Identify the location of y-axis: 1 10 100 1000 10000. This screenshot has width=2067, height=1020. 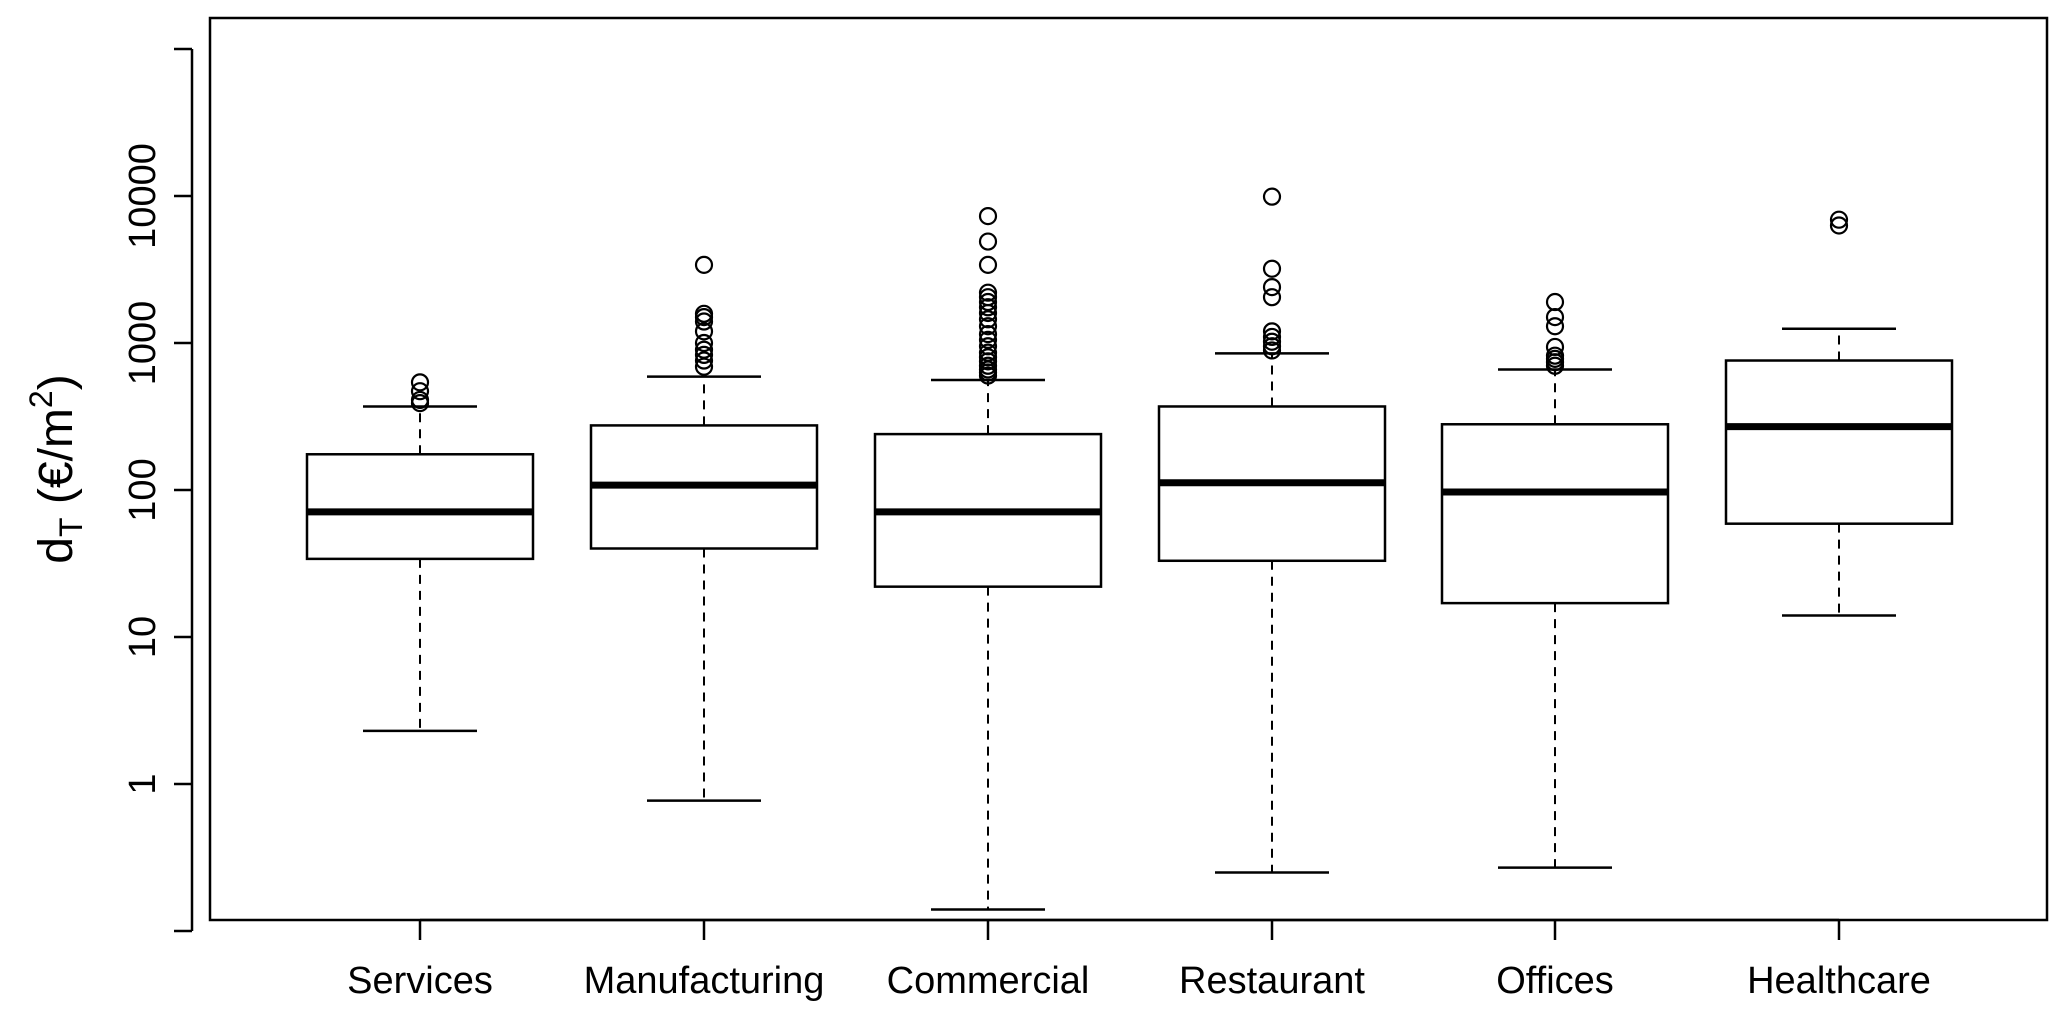
(158, 490).